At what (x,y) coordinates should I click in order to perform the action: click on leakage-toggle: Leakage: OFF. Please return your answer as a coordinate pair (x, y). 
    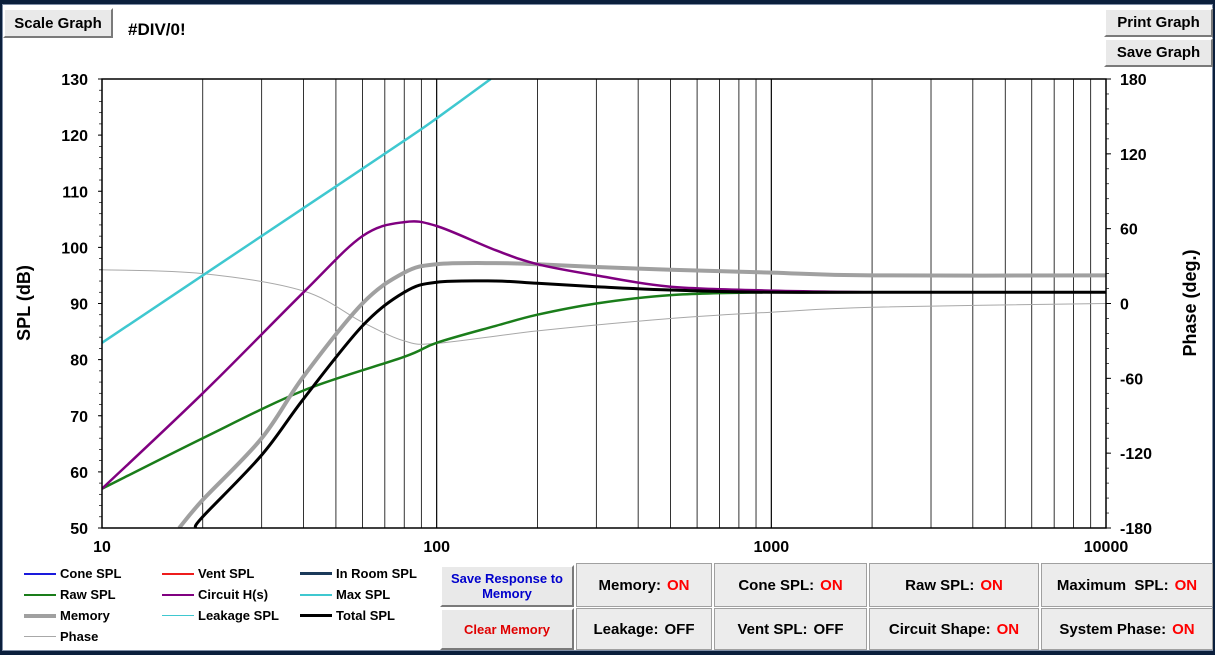
    Looking at the image, I should click on (644, 629).